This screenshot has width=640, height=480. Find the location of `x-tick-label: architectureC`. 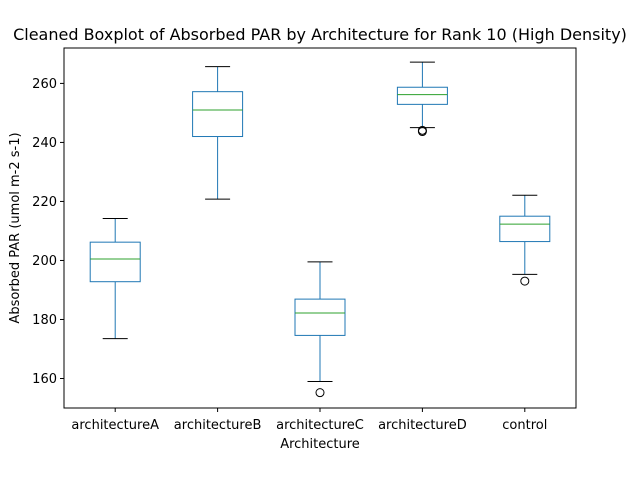

x-tick-label: architectureC is located at coordinates (320, 425).